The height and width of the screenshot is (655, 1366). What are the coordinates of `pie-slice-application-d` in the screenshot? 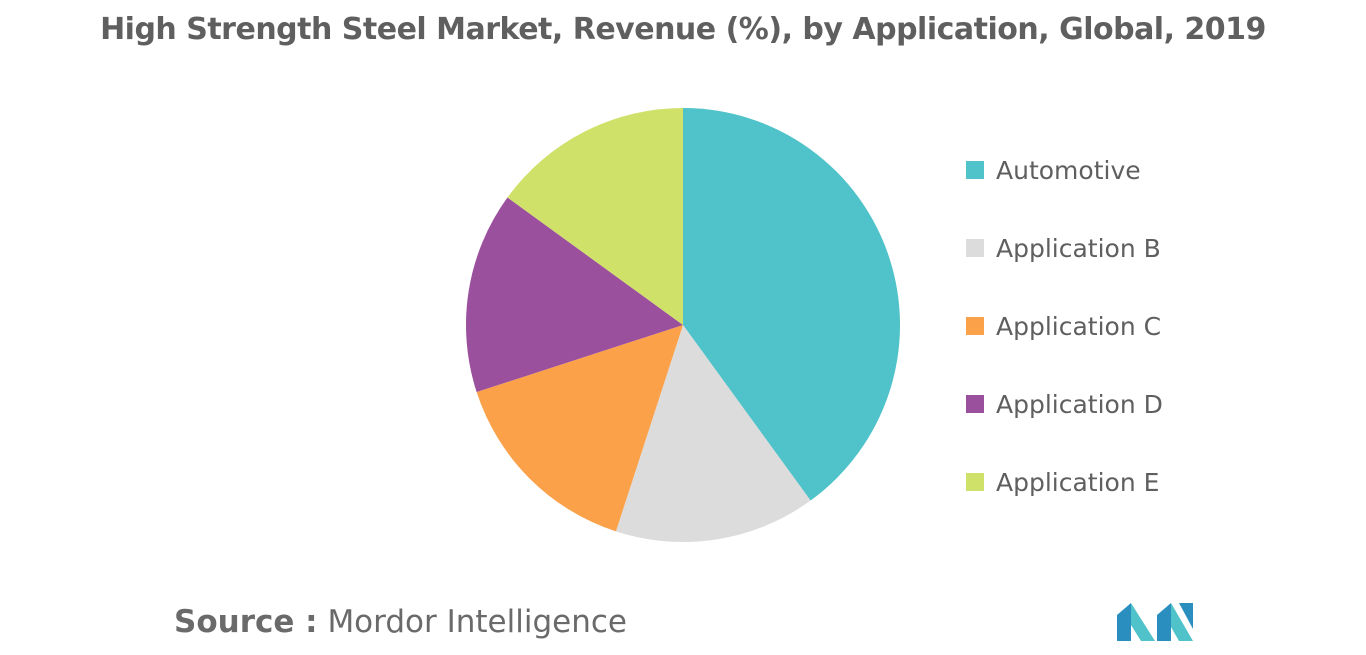 It's located at (574, 295).